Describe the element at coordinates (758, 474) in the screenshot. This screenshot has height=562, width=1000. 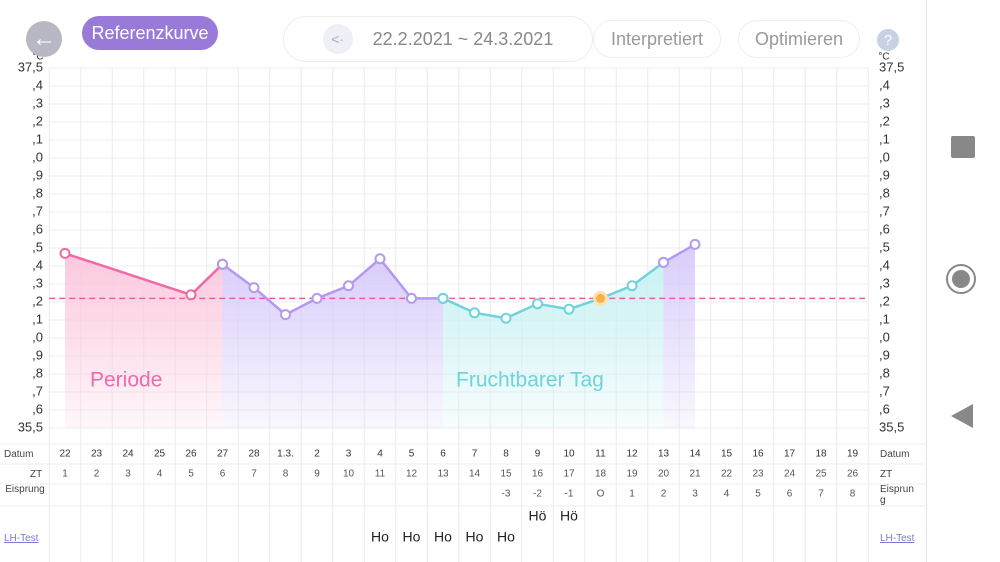
I see `cycle-day: 23` at that location.